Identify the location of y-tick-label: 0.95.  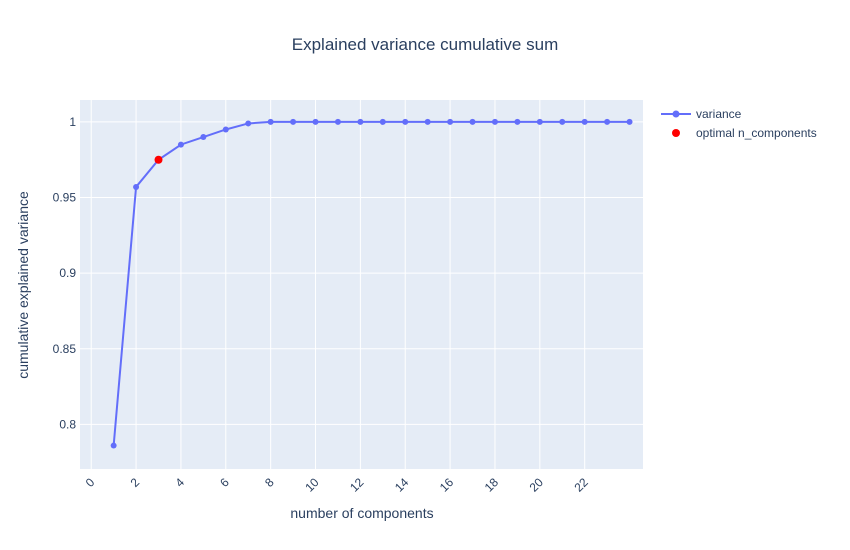
(65, 198).